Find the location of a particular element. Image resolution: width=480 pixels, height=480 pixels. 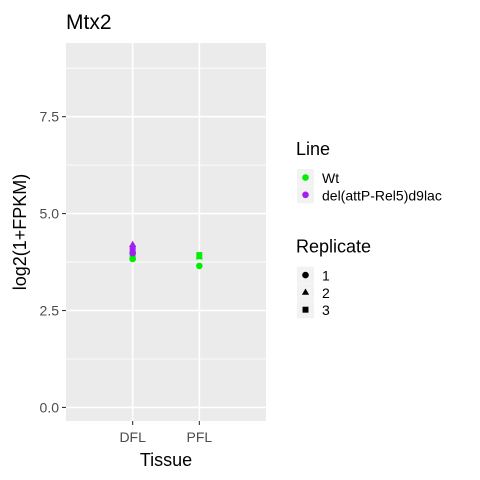

legend-label: 1 is located at coordinates (326, 276).